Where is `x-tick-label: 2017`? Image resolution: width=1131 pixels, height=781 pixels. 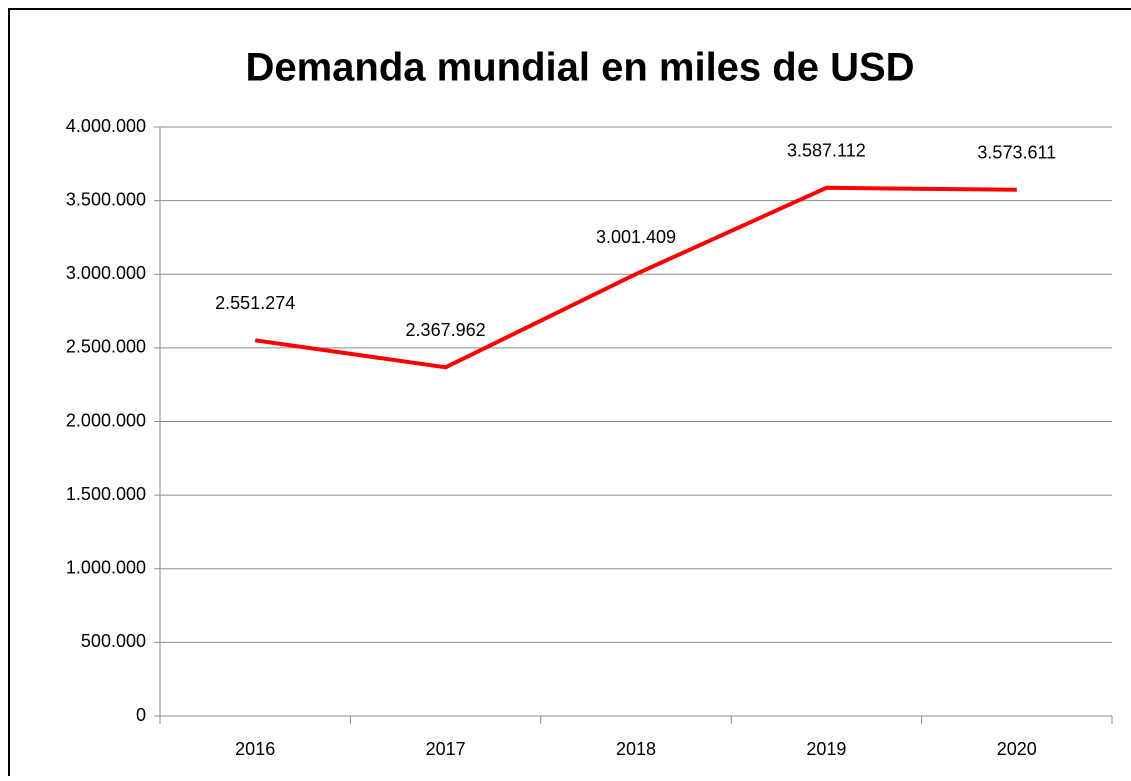 x-tick-label: 2017 is located at coordinates (446, 749).